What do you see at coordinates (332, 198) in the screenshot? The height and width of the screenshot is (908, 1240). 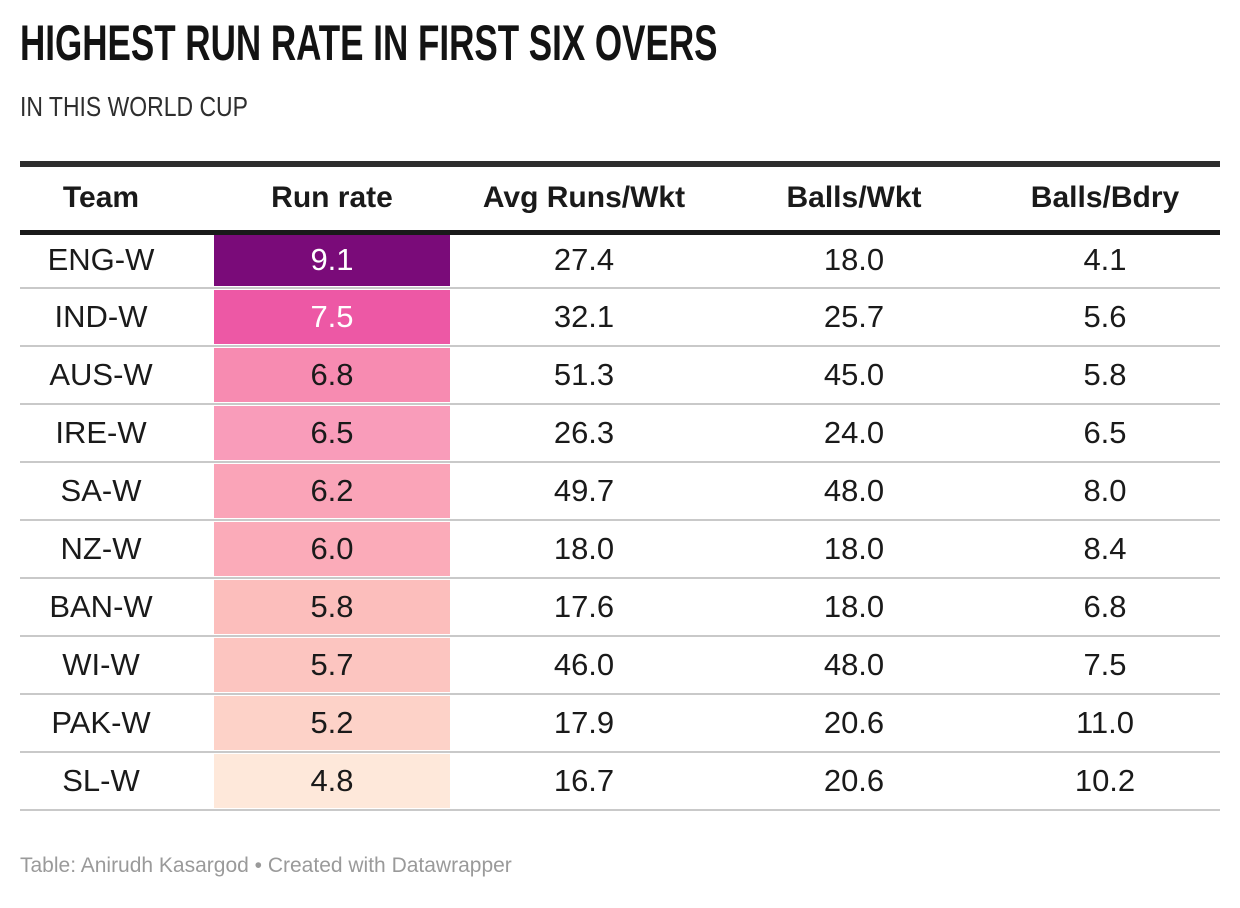 I see `column-header-run-rate: Run rate` at bounding box center [332, 198].